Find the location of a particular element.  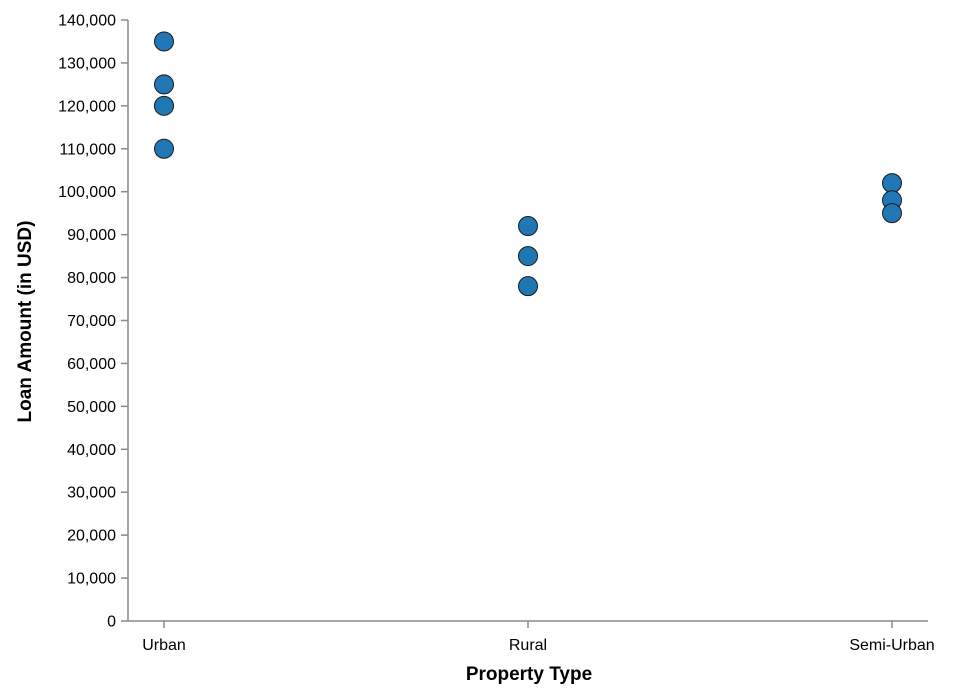

y-tick-label: 50,000 is located at coordinates (91, 407).